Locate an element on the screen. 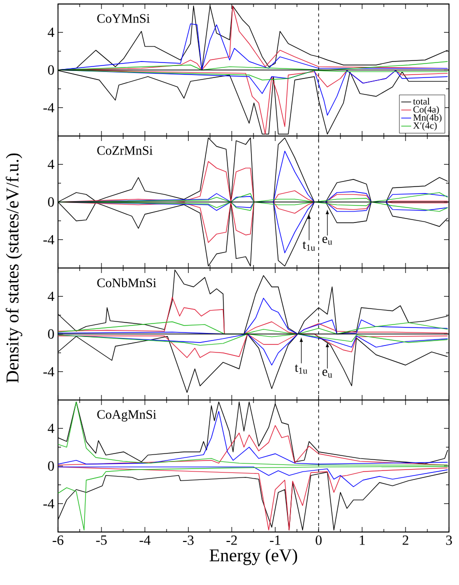 The width and height of the screenshot is (459, 585). x-tick-label: 3 is located at coordinates (449, 540).